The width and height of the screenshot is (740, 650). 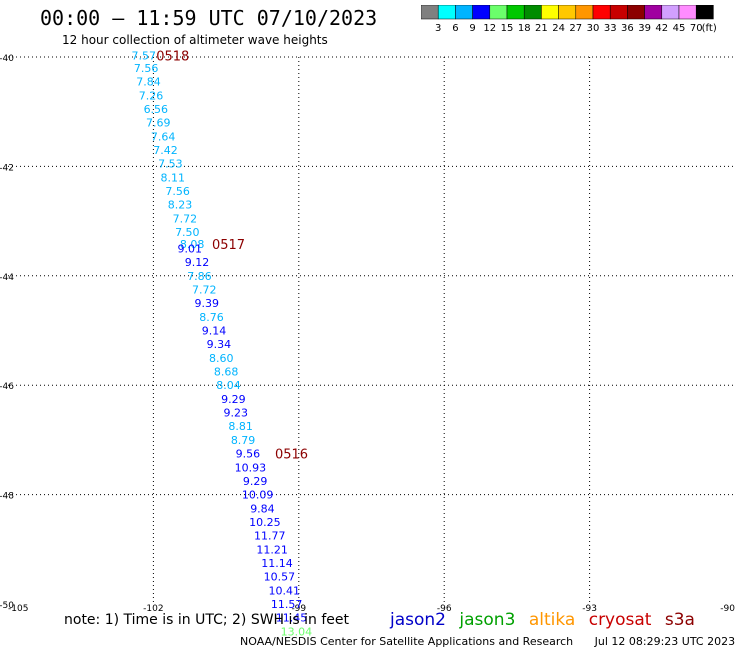 What do you see at coordinates (280, 577) in the screenshot?
I see `wave-height-point: 10.57` at bounding box center [280, 577].